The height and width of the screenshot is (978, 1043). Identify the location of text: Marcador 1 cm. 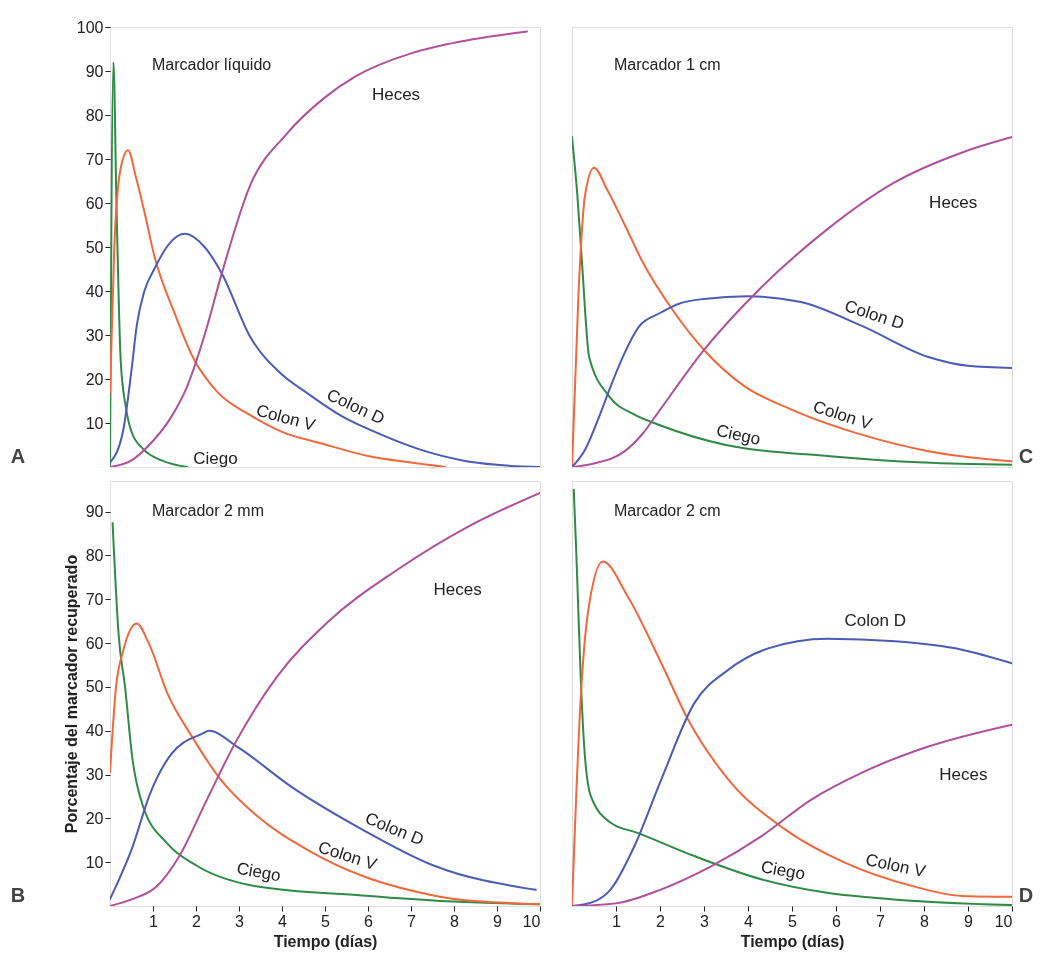
(667, 64).